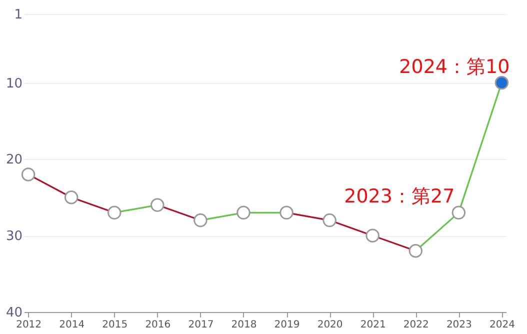 The width and height of the screenshot is (527, 334). What do you see at coordinates (330, 325) in the screenshot?
I see `x-tick-label: 2020` at bounding box center [330, 325].